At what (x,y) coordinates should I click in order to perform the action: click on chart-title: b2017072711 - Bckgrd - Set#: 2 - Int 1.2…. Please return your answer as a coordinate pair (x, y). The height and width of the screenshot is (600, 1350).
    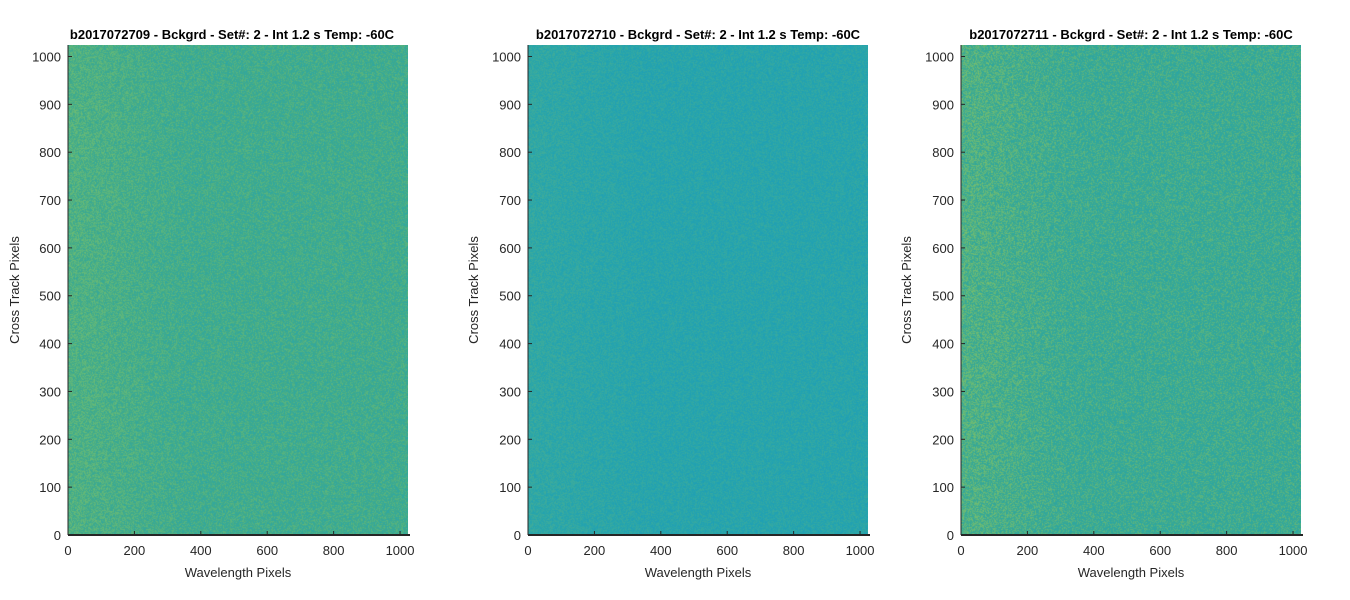
    Looking at the image, I should click on (1131, 34).